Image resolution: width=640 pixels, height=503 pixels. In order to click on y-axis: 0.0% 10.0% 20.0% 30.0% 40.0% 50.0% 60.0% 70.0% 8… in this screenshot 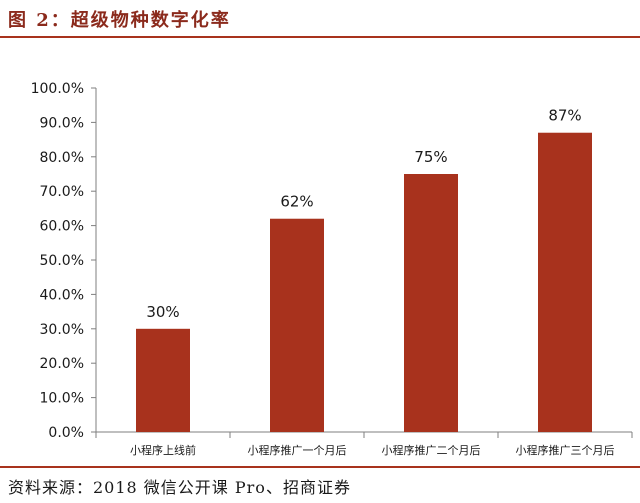, I will do `click(64, 261)`.